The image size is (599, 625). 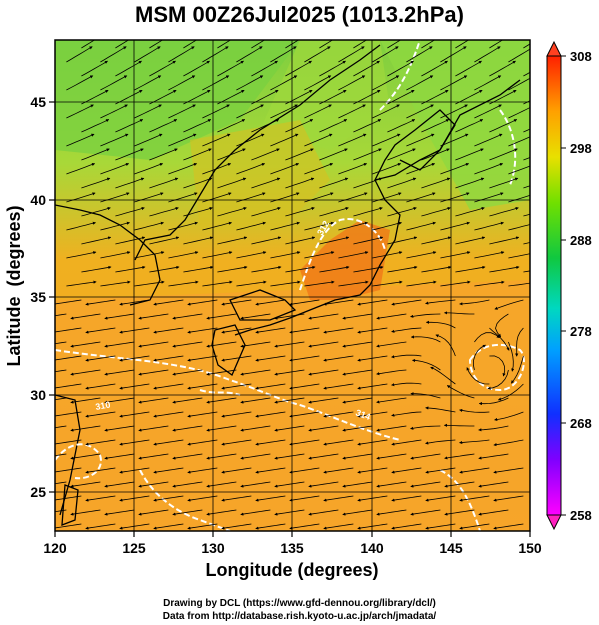 I want to click on x-tick-label: 130, so click(x=213, y=548).